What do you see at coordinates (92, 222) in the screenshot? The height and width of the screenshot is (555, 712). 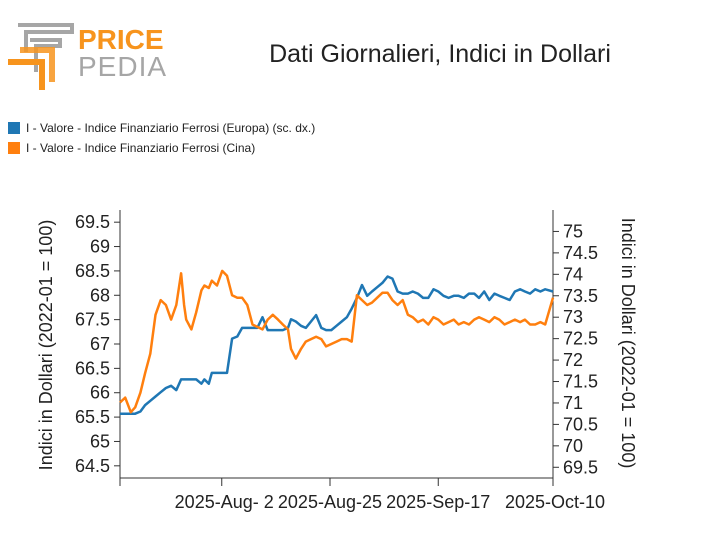 I see `y-left-tick-label: 69.5` at bounding box center [92, 222].